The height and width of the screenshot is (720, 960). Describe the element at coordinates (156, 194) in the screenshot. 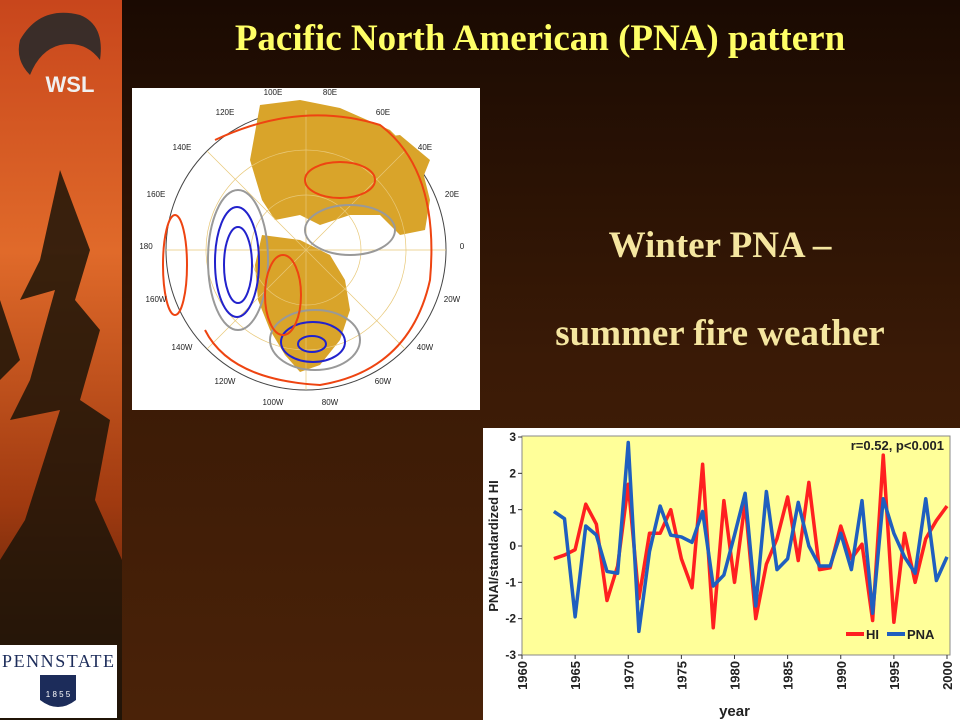

I see `map-label: 160E` at that location.